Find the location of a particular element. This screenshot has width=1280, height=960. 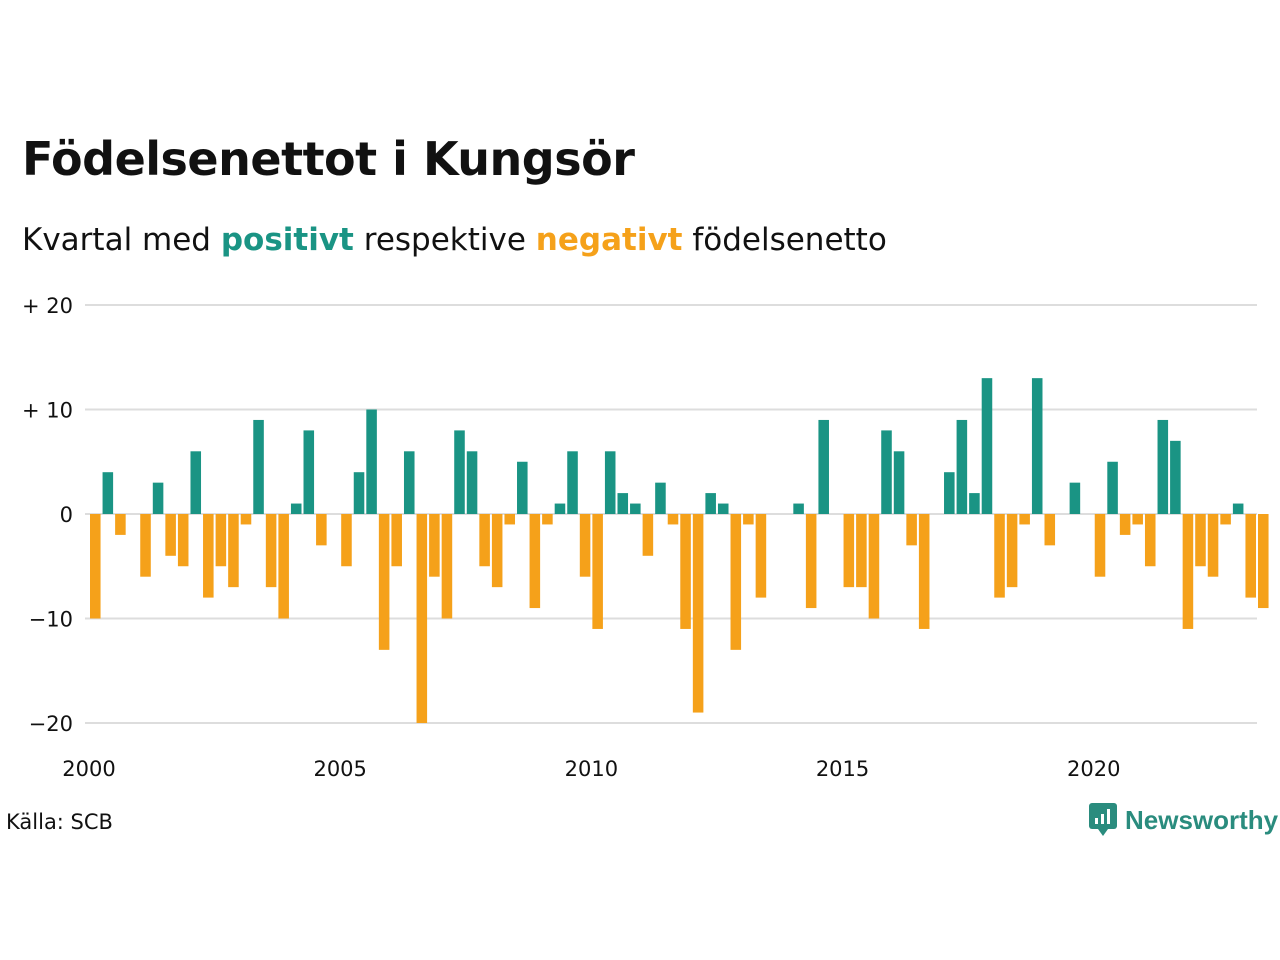

subtitle-negative-word: negativt is located at coordinates (609, 240).